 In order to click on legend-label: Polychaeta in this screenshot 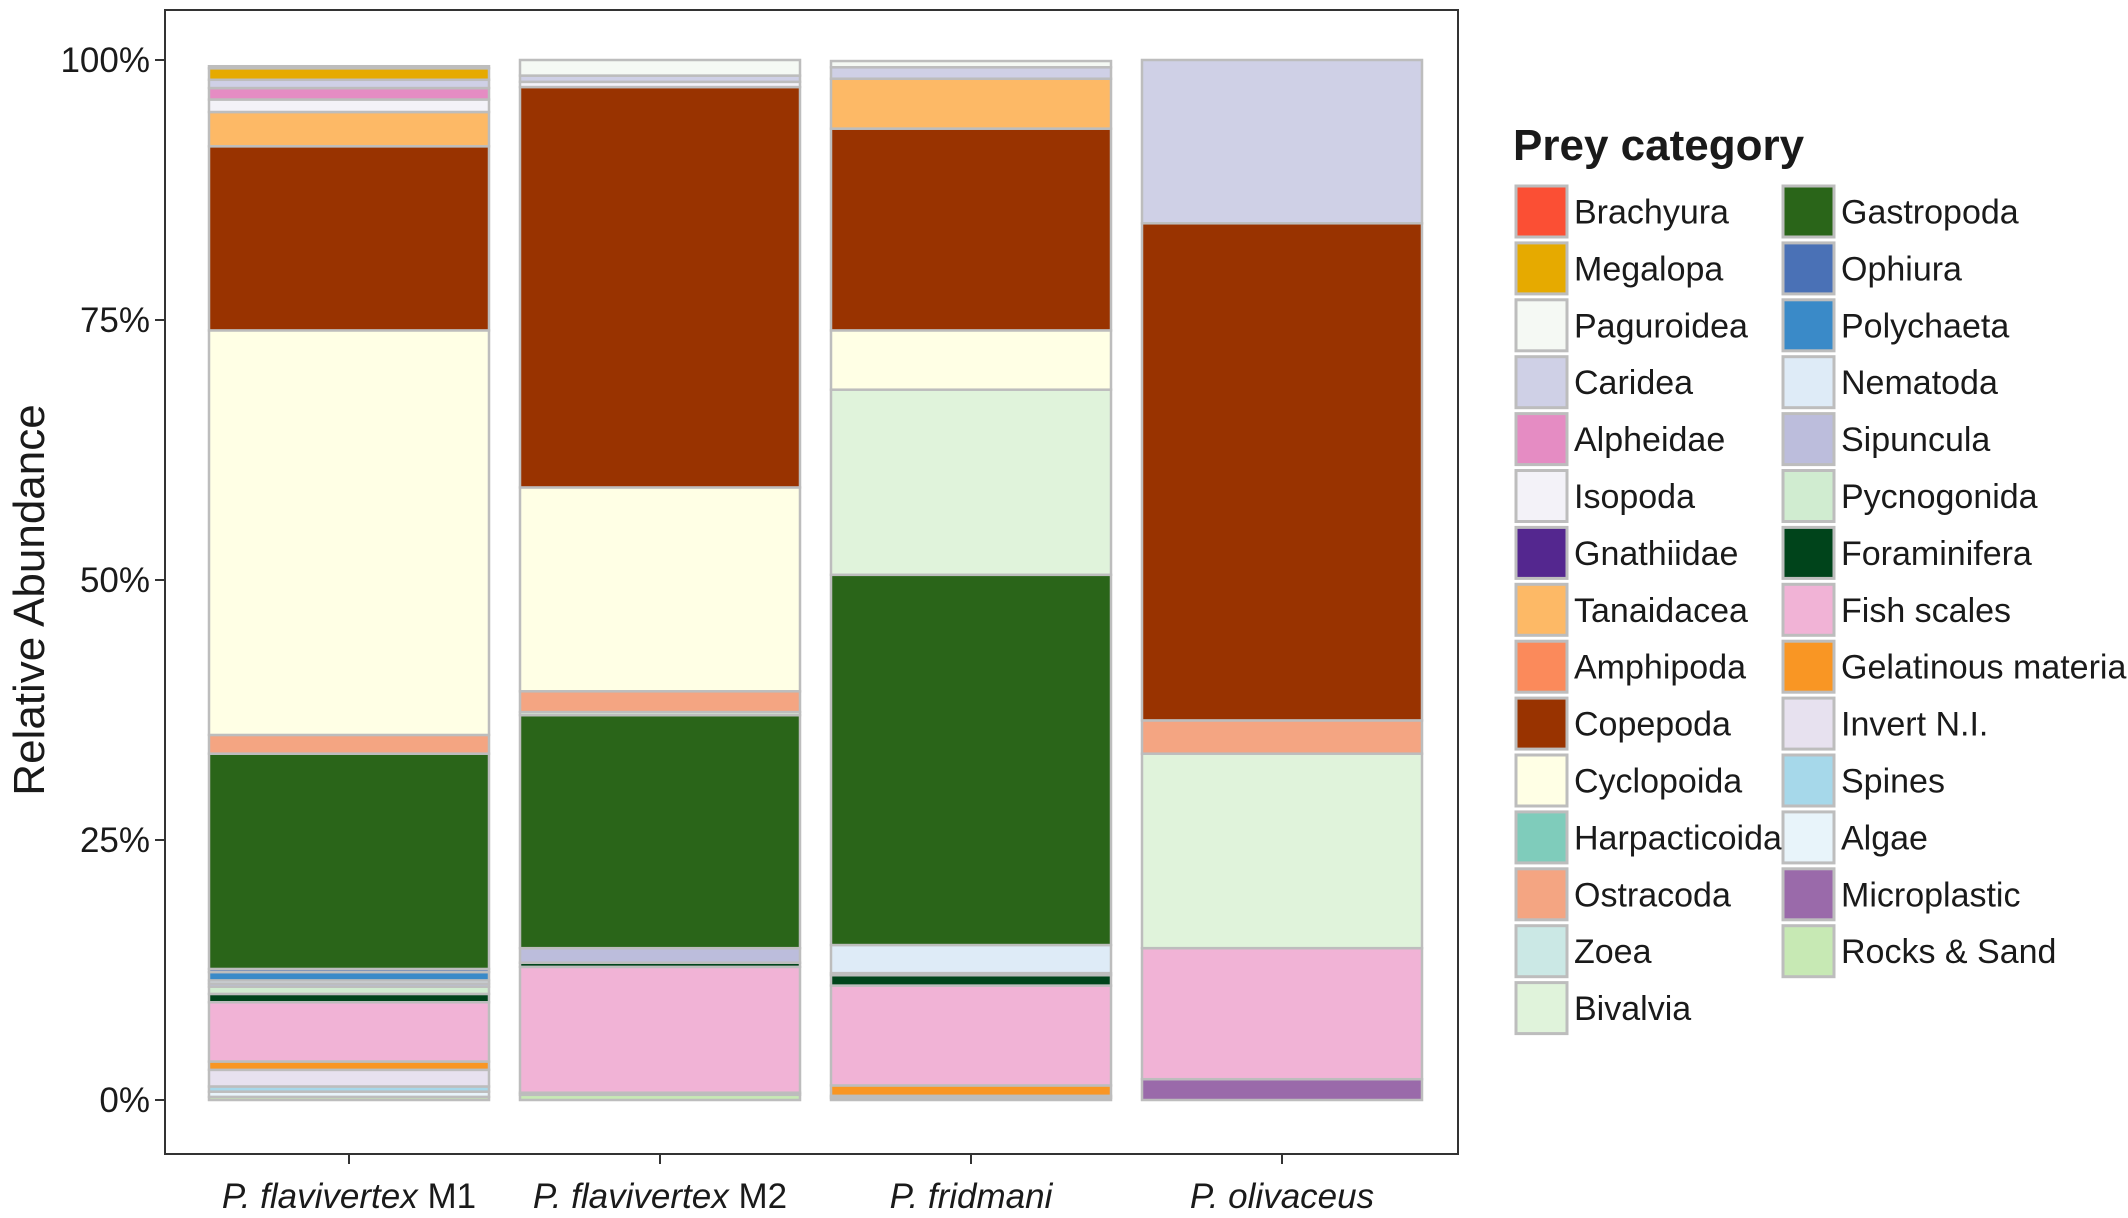, I will do `click(1925, 326)`.